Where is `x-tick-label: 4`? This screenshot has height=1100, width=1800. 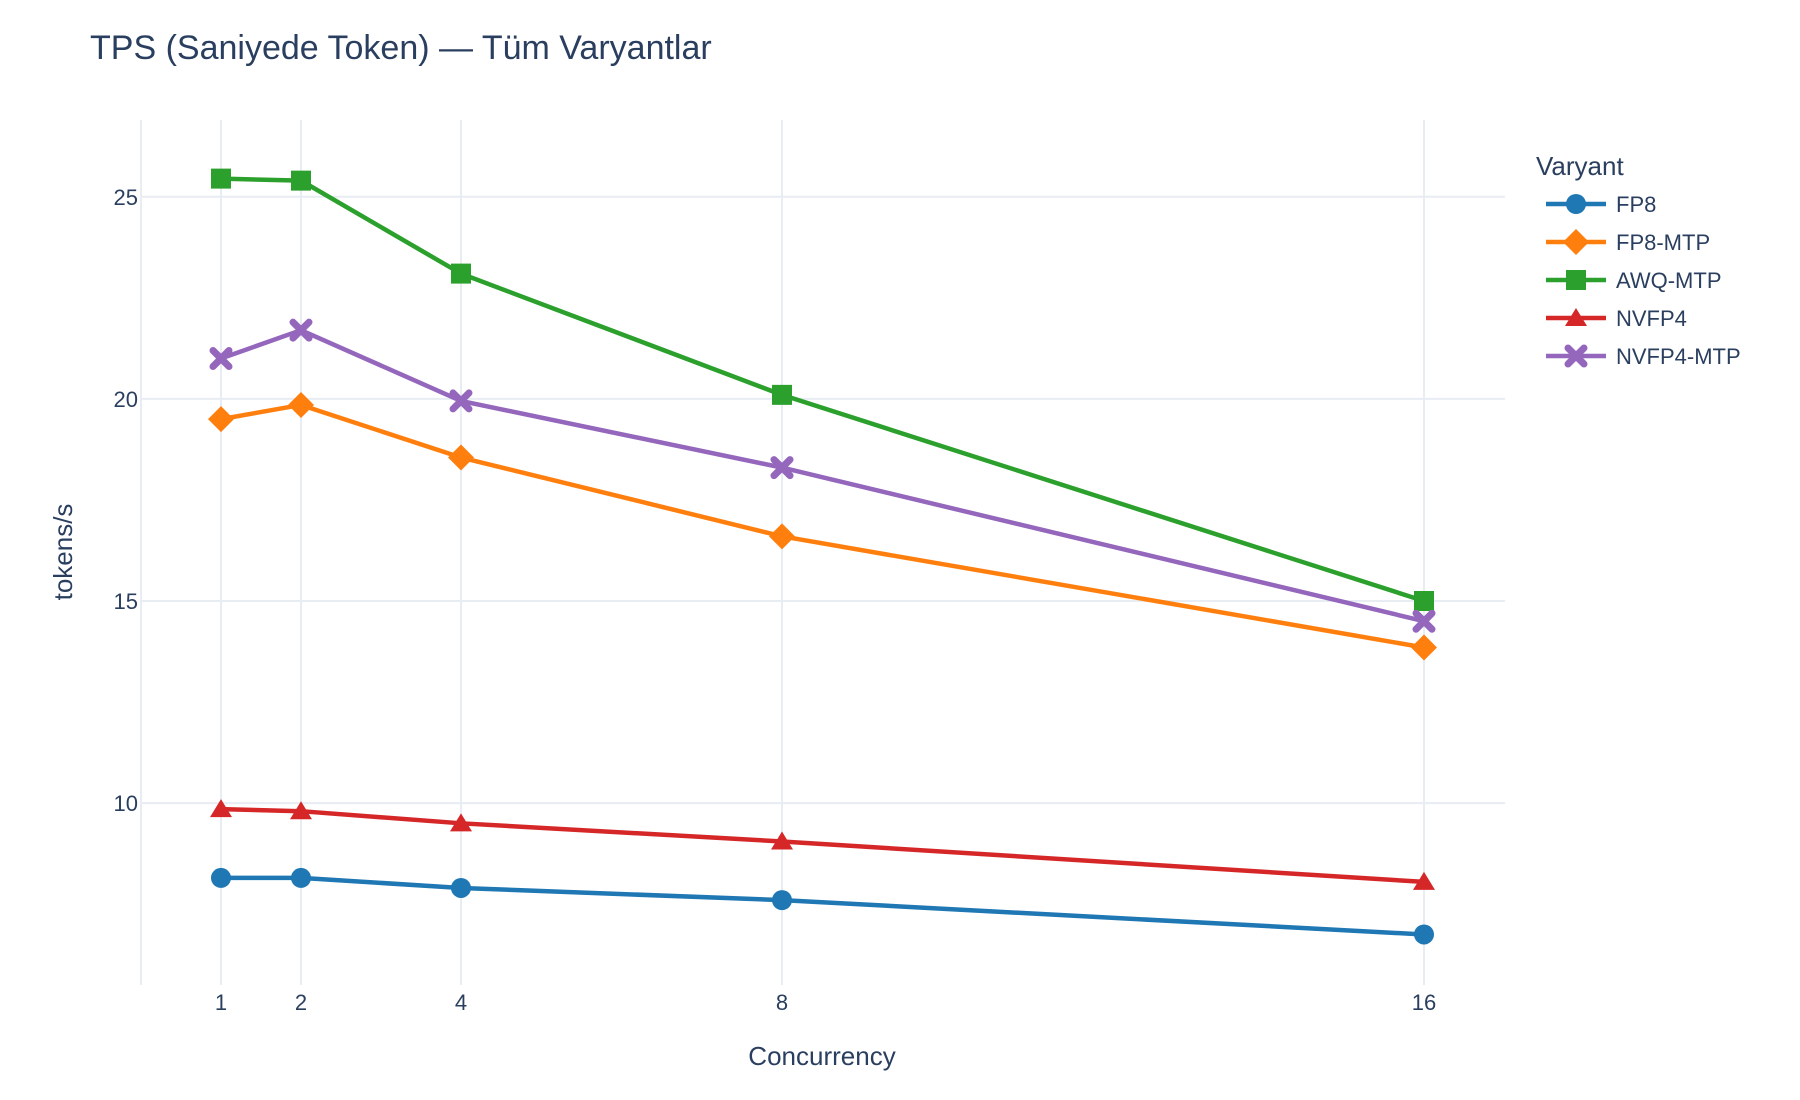 x-tick-label: 4 is located at coordinates (461, 1002).